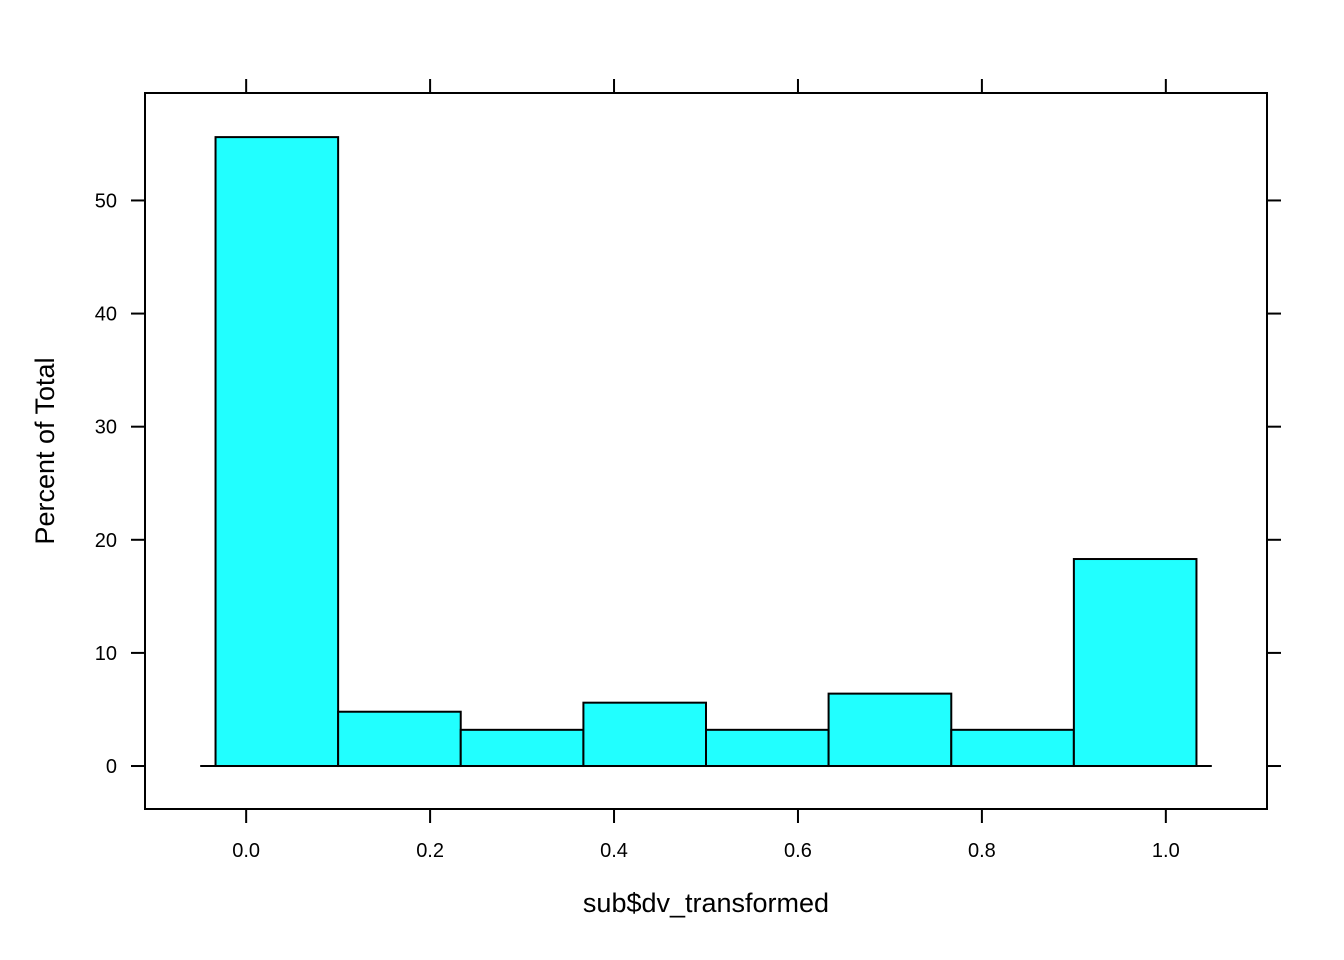 The image size is (1344, 960). What do you see at coordinates (614, 851) in the screenshot?
I see `x-tick-label: 0.4` at bounding box center [614, 851].